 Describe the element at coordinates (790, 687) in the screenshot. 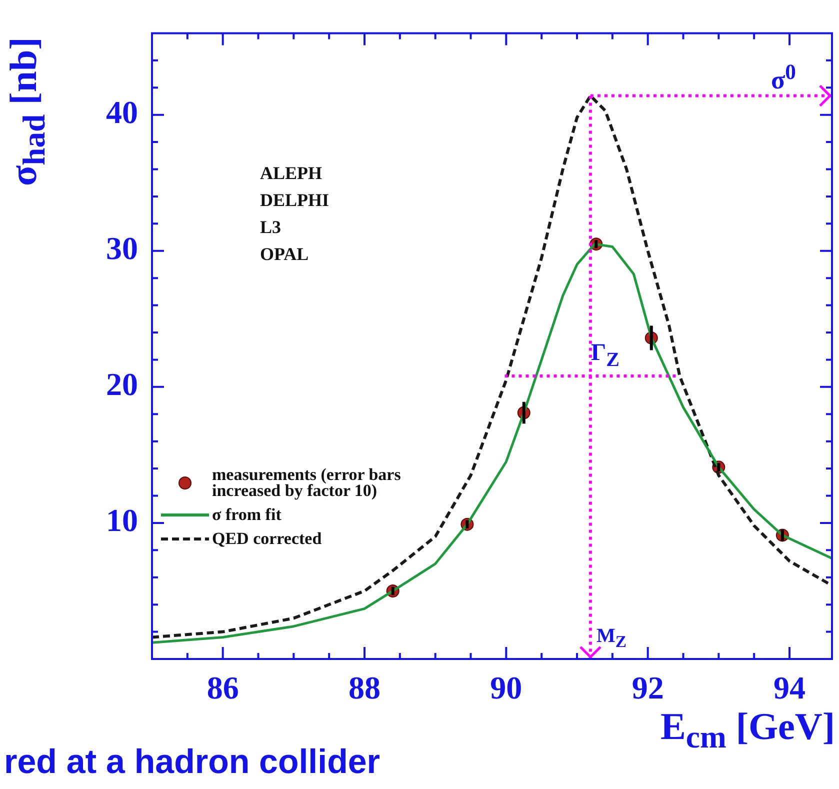

I see `x-tick-label: 94` at that location.